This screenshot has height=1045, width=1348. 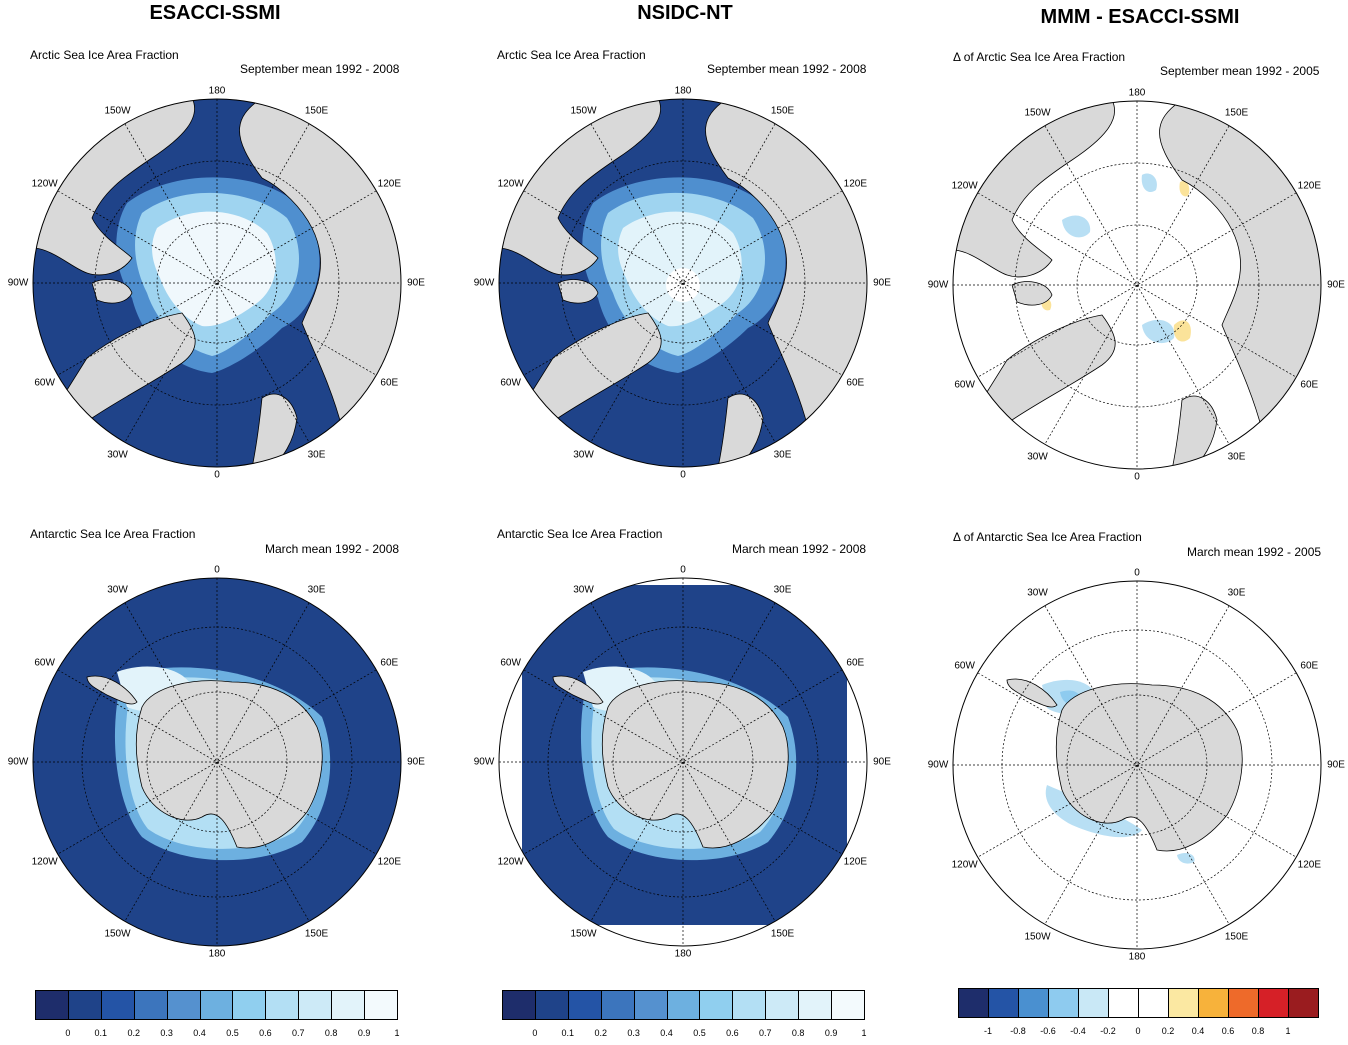 What do you see at coordinates (1254, 552) in the screenshot?
I see `panel-period: March mean 1992 - 2005` at bounding box center [1254, 552].